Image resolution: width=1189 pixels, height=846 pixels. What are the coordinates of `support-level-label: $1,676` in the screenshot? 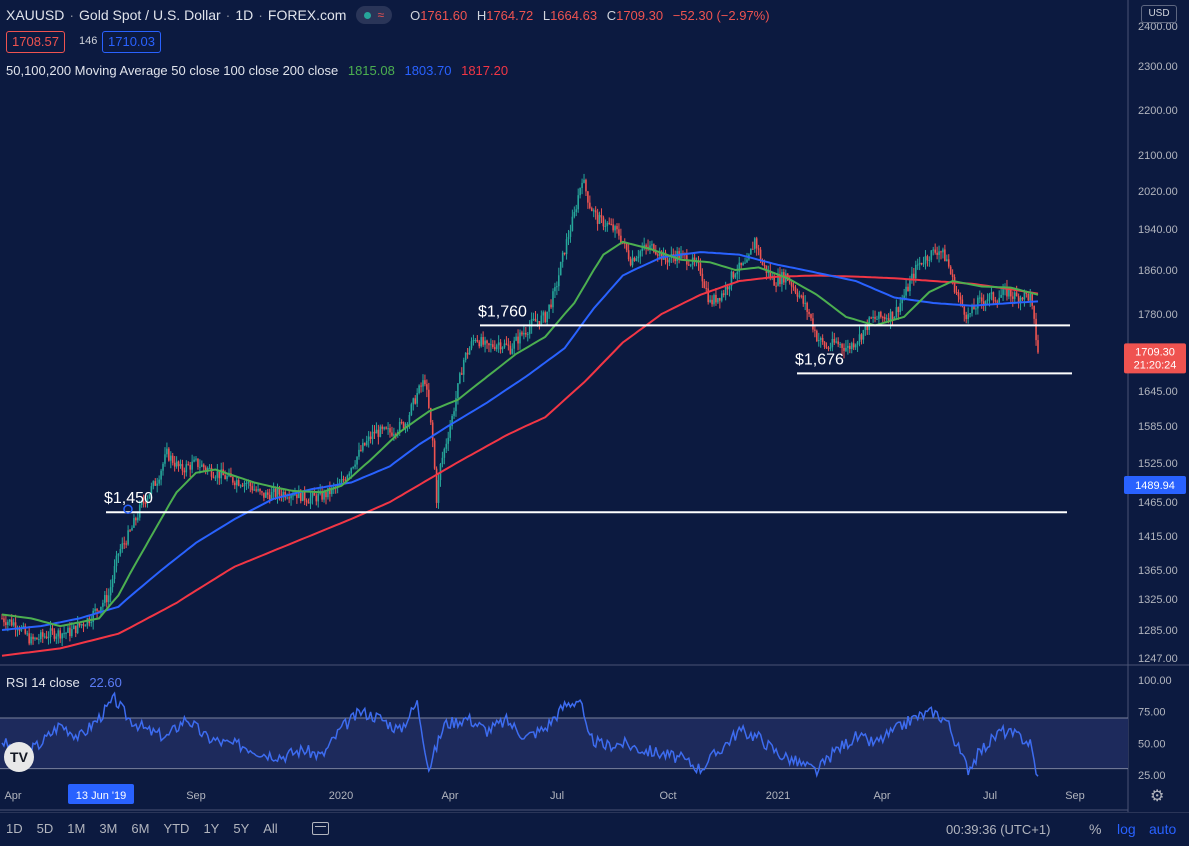 It's located at (819, 359).